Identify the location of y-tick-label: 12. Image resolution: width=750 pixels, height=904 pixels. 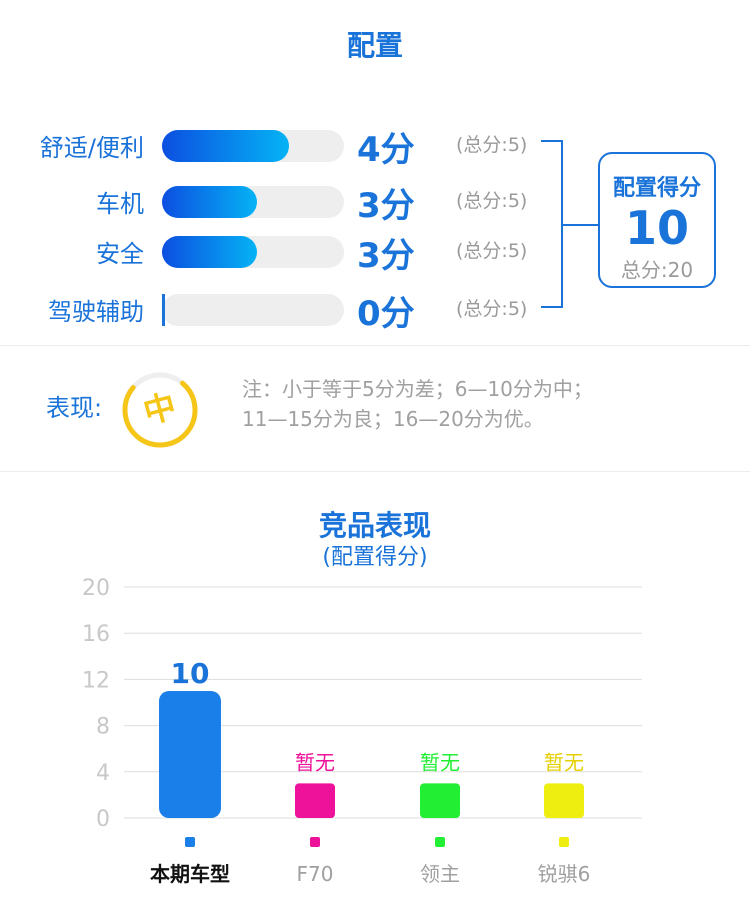
(96, 680).